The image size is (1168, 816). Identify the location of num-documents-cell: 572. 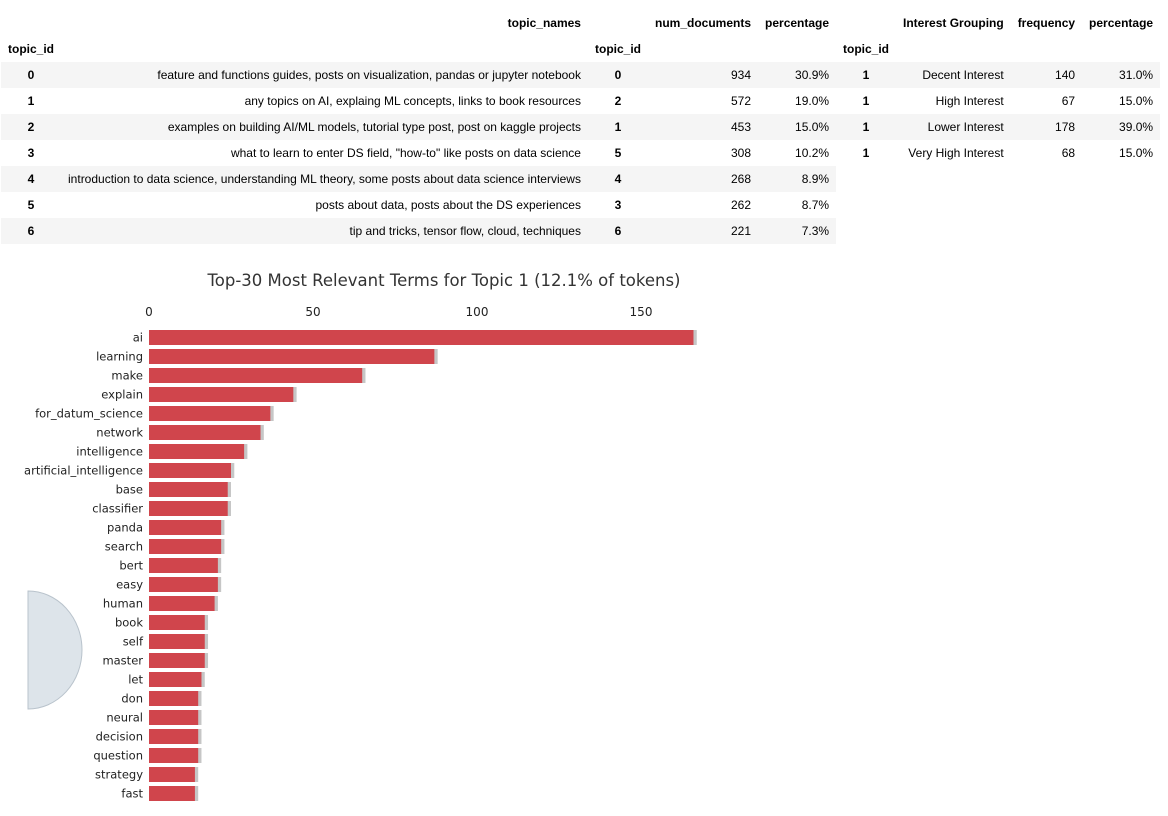
(741, 101).